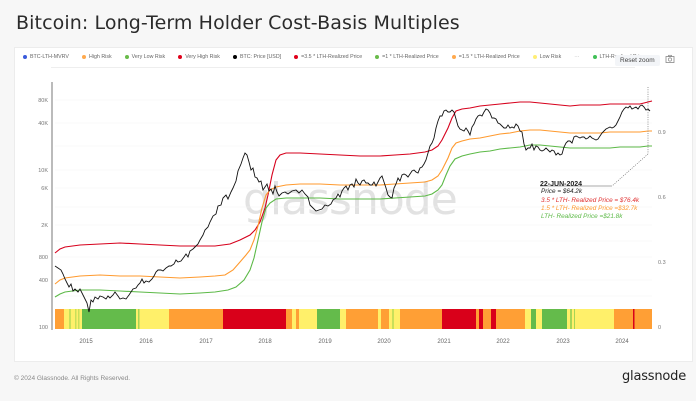 The height and width of the screenshot is (401, 696). I want to click on svg-text: 6K, so click(44, 189).